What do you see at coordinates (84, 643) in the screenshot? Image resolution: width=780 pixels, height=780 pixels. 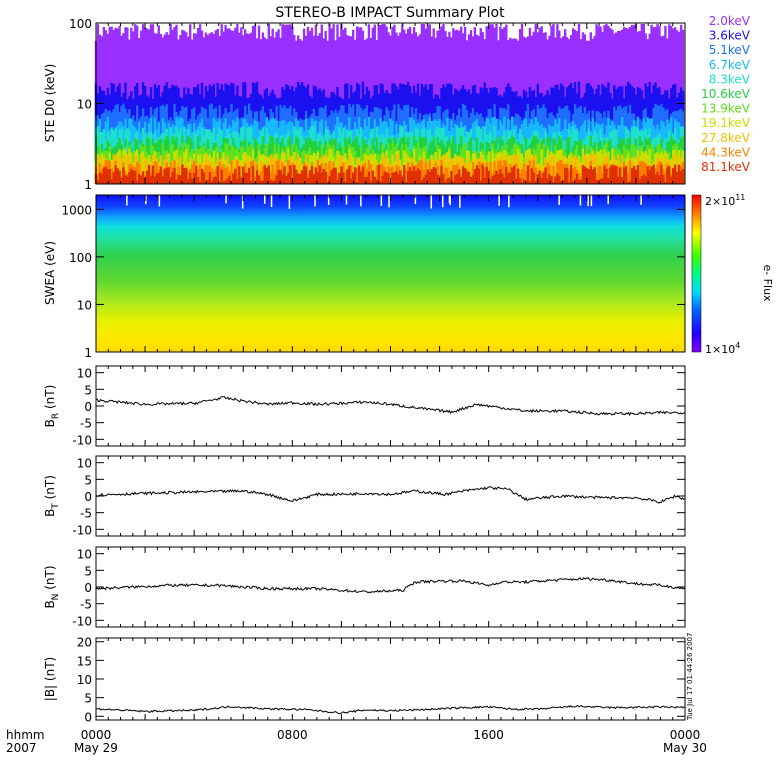 I see `mag-ytick-label: 20` at bounding box center [84, 643].